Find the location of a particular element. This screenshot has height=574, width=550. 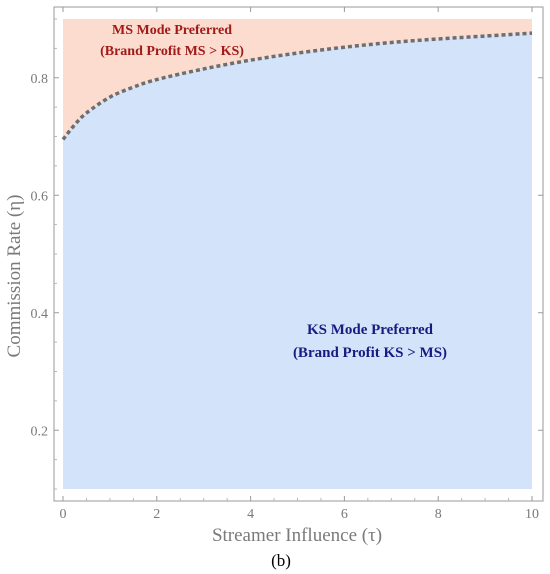

ms-region-label-line2: (Brand Profit MS > KS) is located at coordinates (172, 51).